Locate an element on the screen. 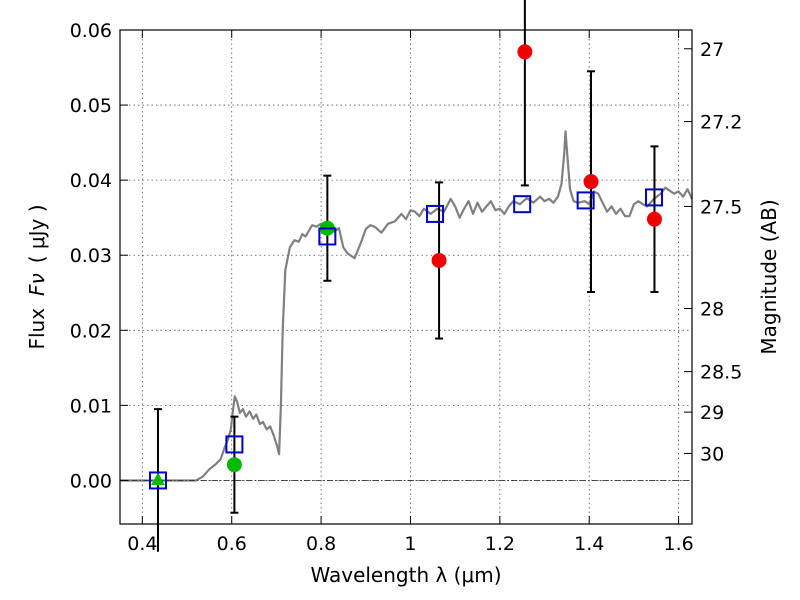 This screenshot has height=600, width=800. y-tick-label: 0.00 is located at coordinates (91, 481).